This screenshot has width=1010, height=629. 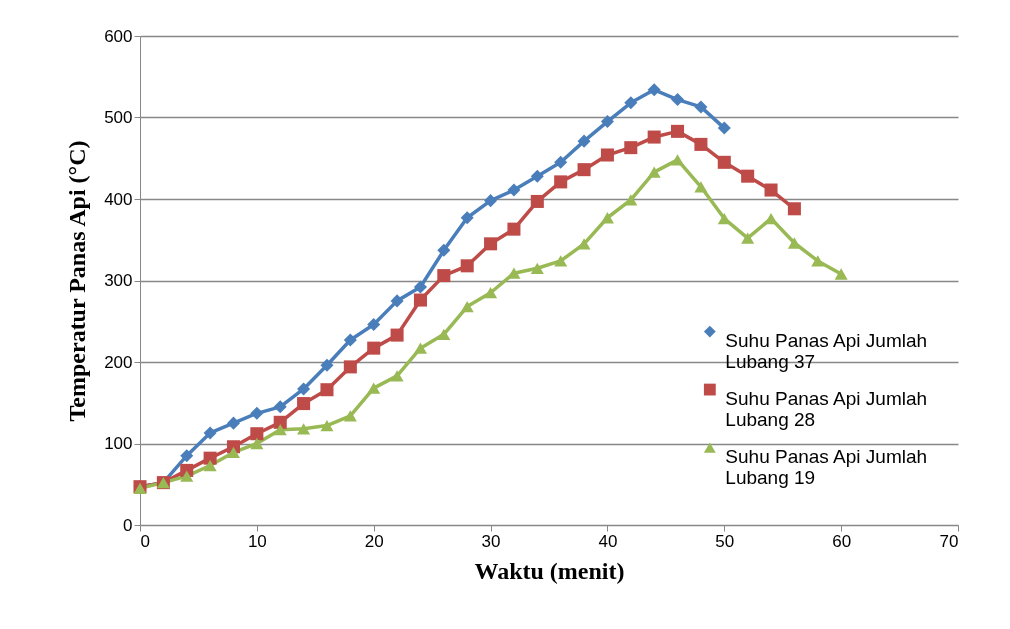 I want to click on x-tick-label: 40, so click(x=608, y=541).